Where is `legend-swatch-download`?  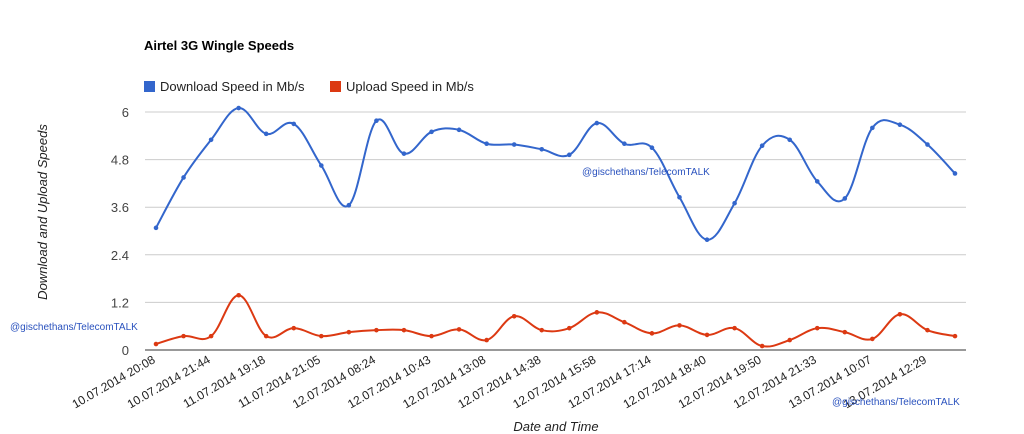
legend-swatch-download is located at coordinates (149, 86).